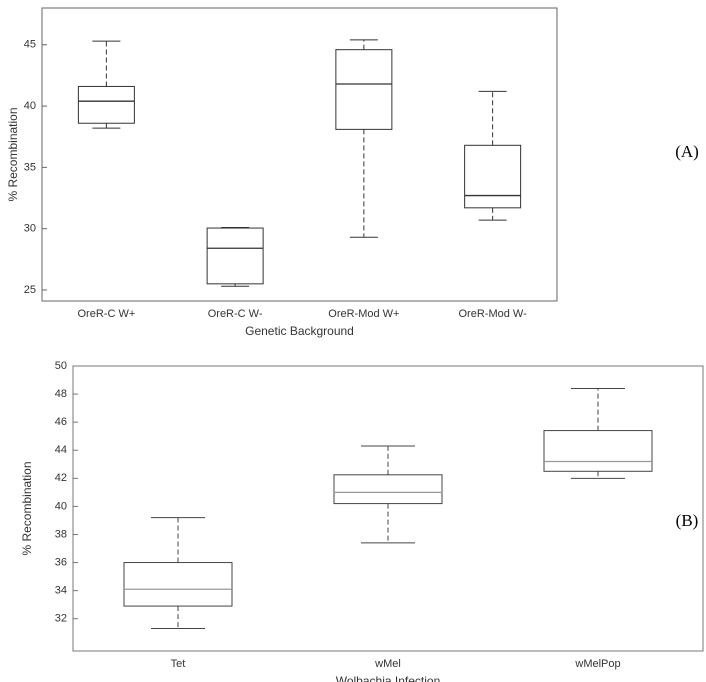 The width and height of the screenshot is (706, 682). Describe the element at coordinates (61, 366) in the screenshot. I see `y-tick-label: 50` at that location.